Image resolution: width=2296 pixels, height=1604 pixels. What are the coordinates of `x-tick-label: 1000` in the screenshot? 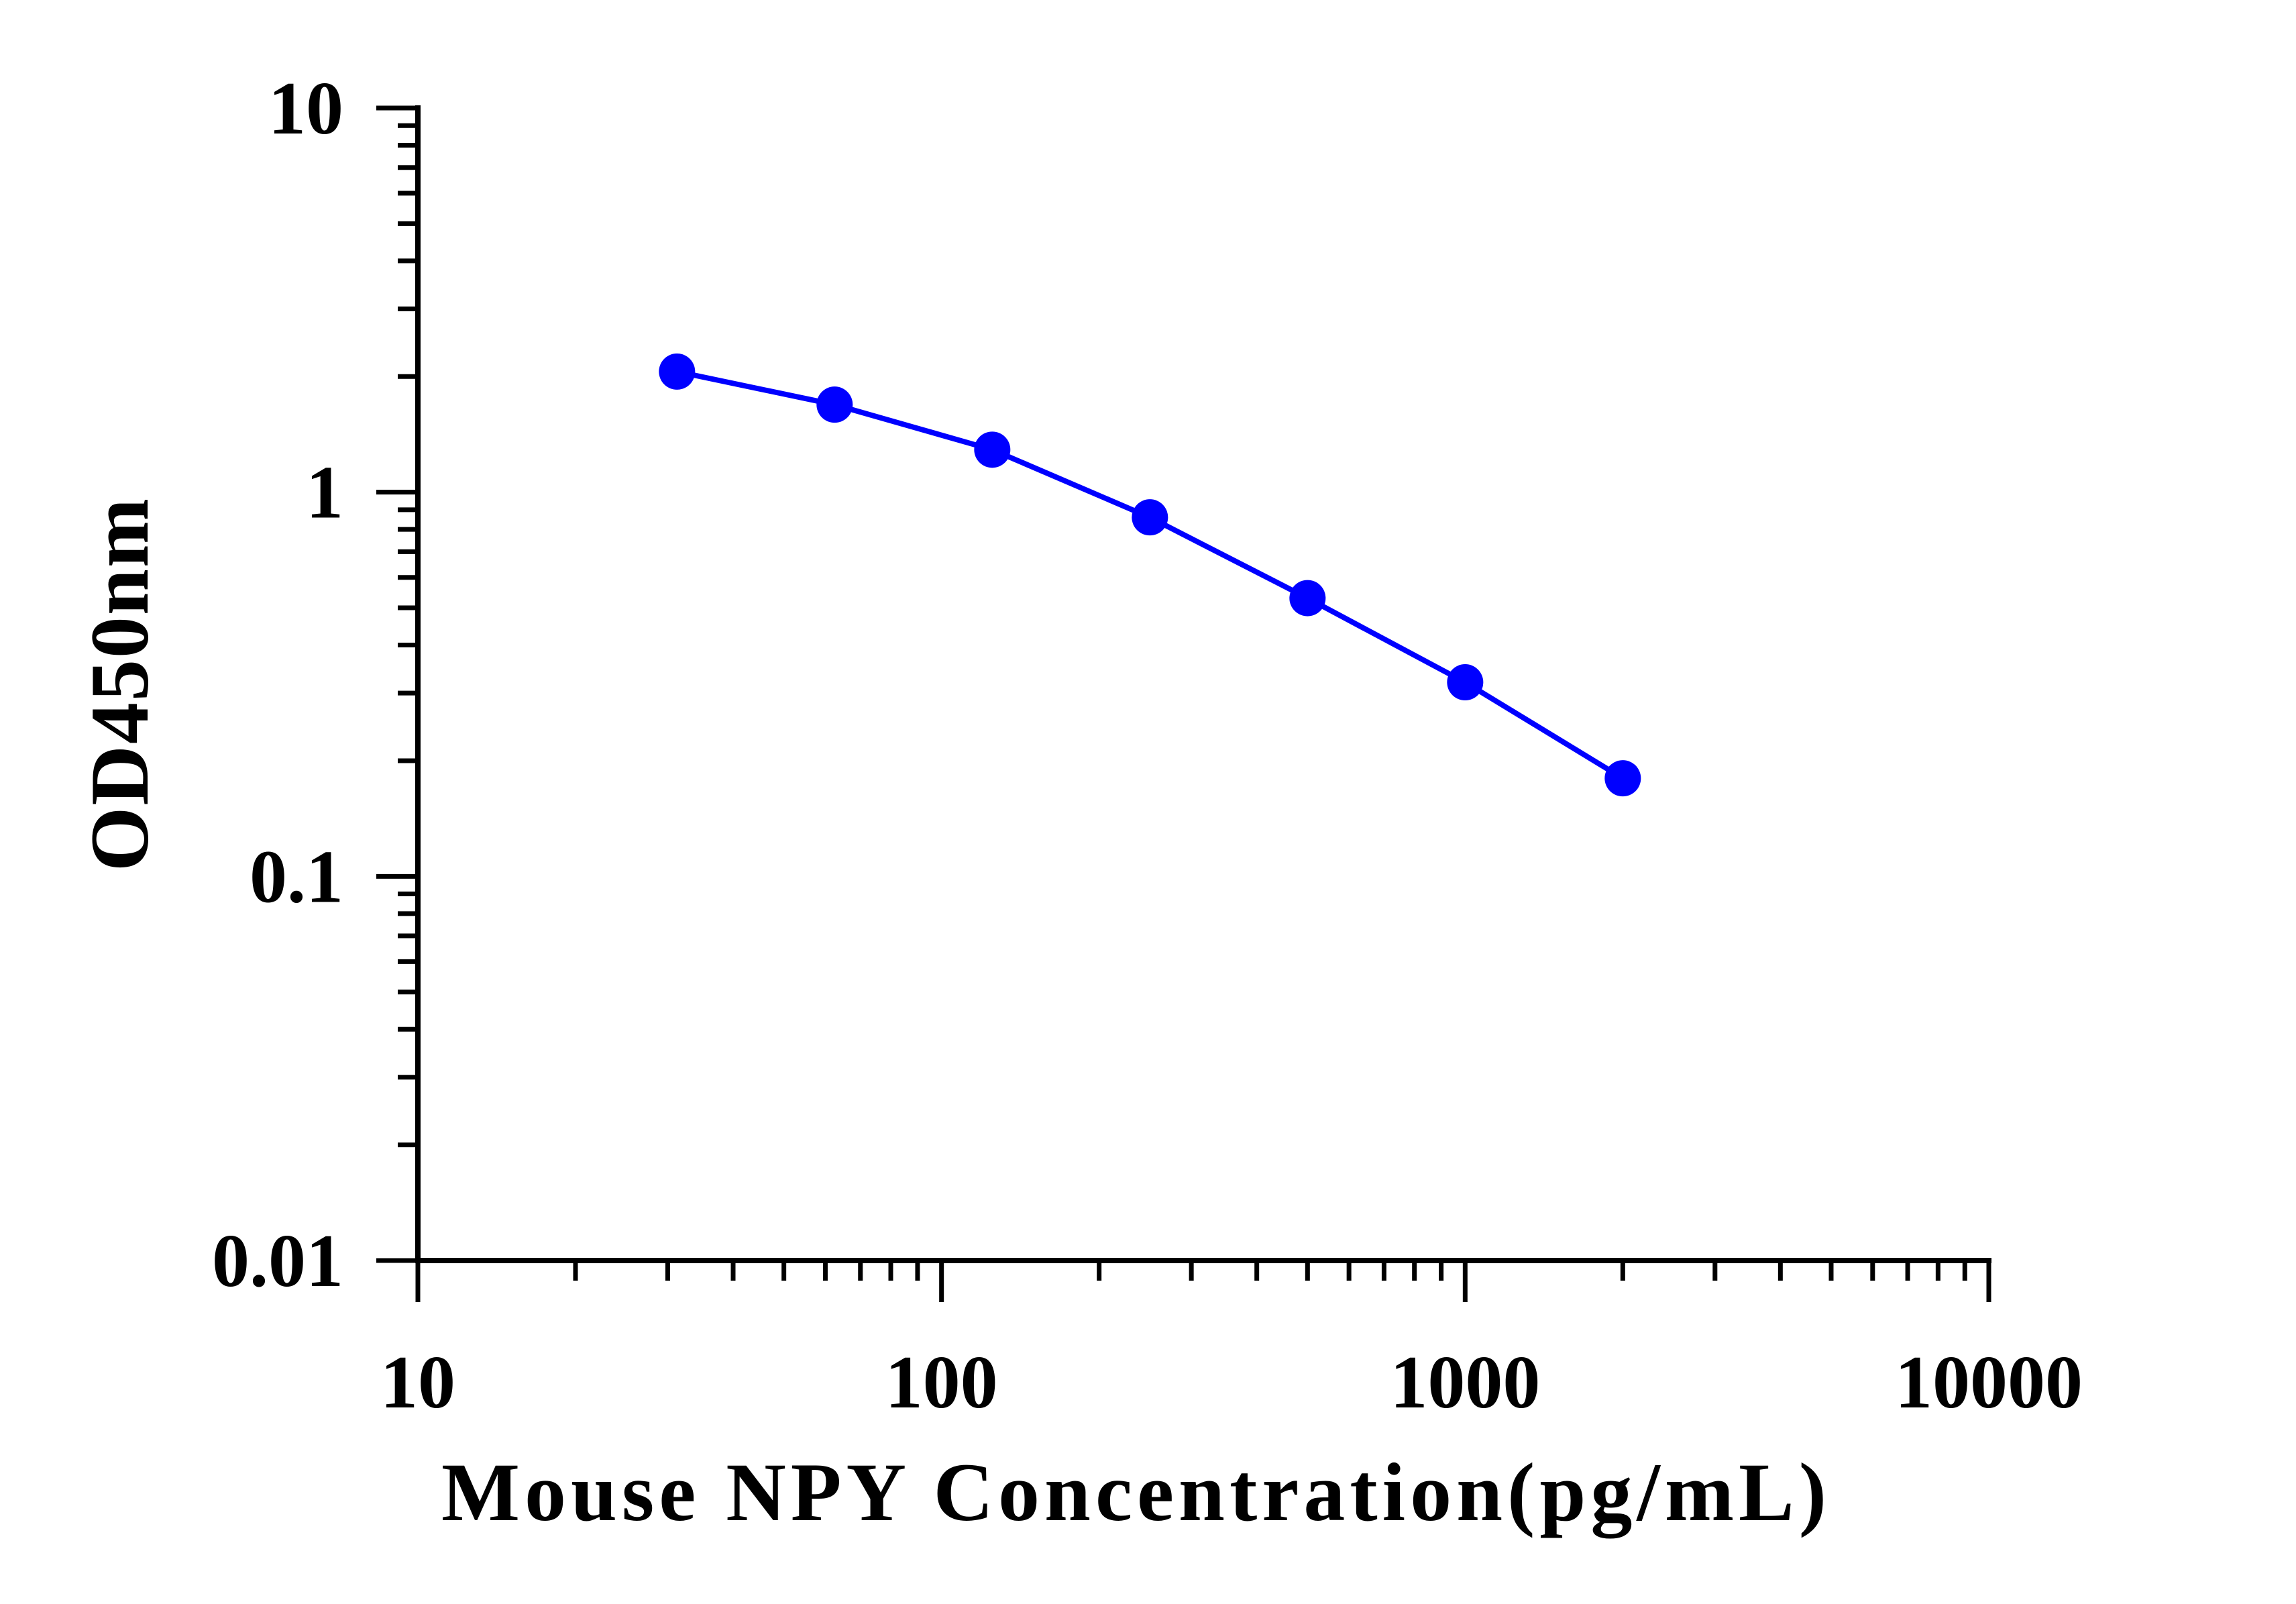 It's located at (1465, 1382).